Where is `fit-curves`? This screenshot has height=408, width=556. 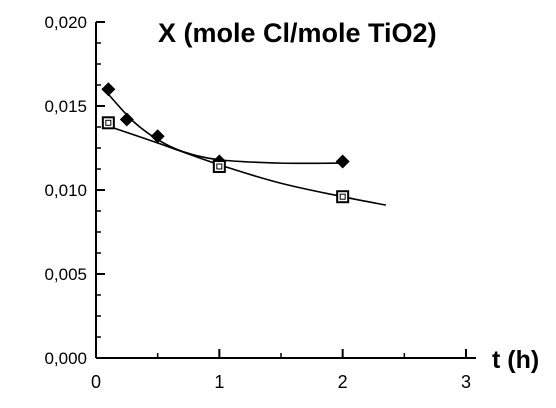
fit-curves is located at coordinates (246, 149).